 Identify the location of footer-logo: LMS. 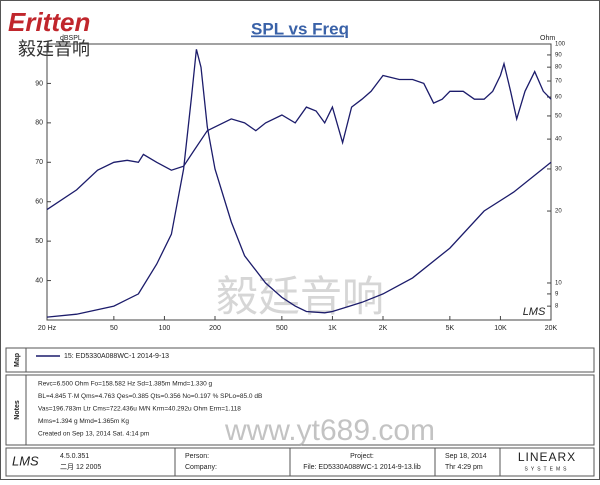
(25, 460).